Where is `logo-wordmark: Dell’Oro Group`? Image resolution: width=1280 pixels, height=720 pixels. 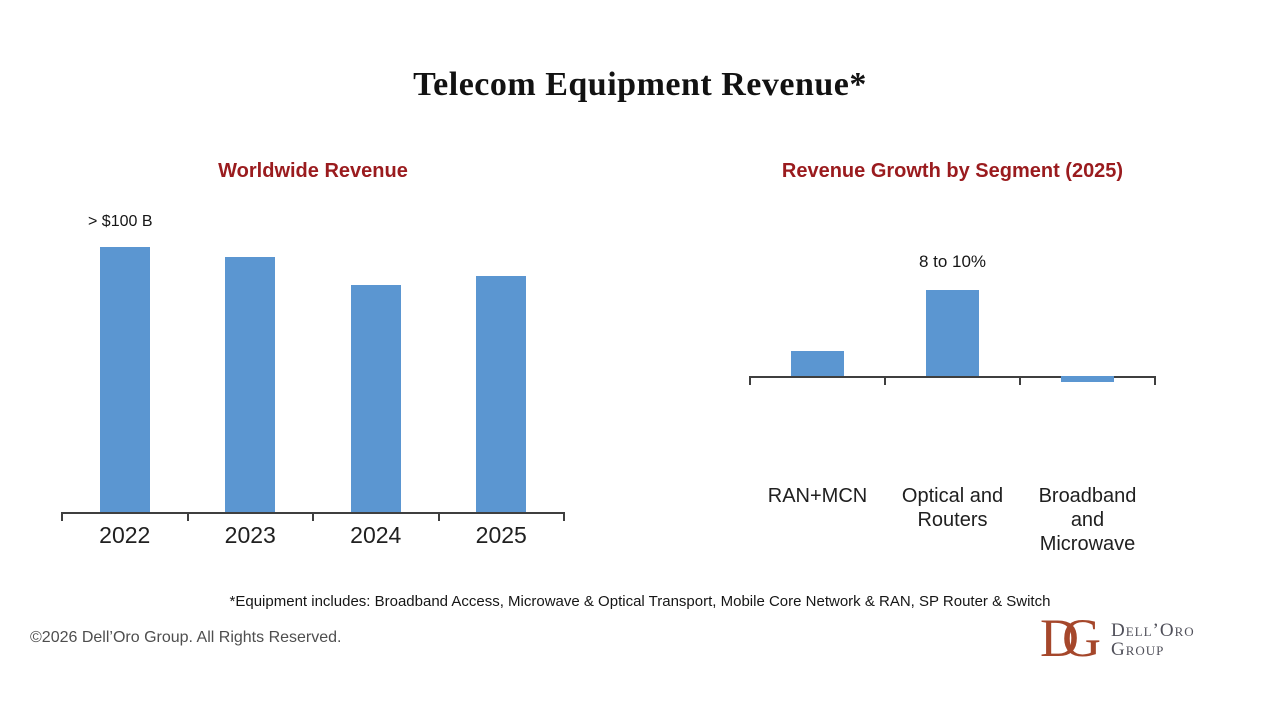
logo-wordmark: Dell’Oro Group is located at coordinates (1153, 636).